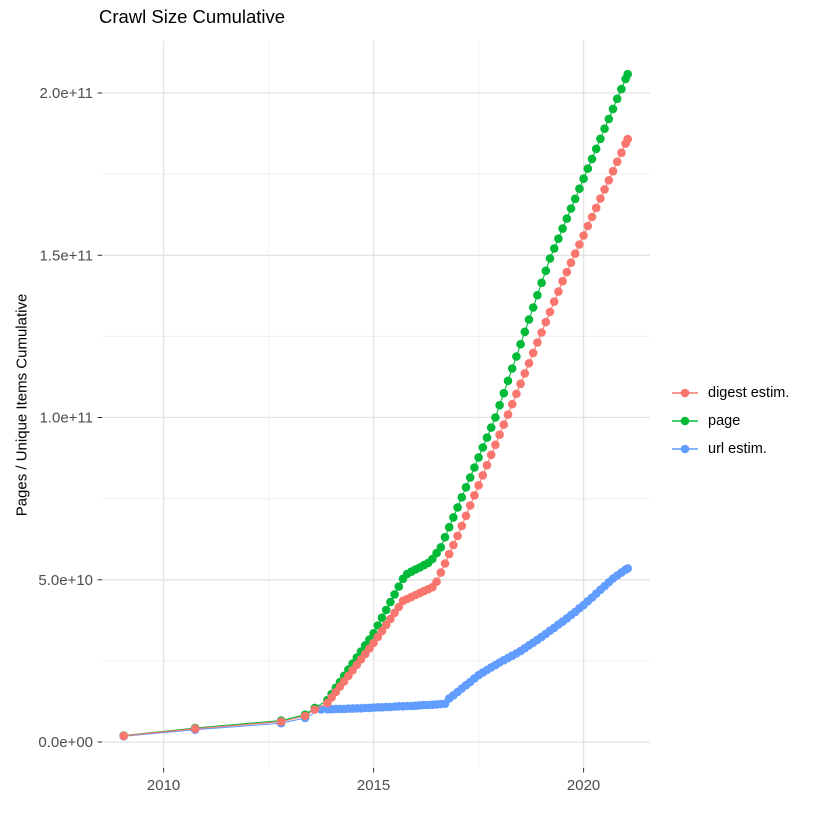 Image resolution: width=826 pixels, height=827 pixels. What do you see at coordinates (685, 449) in the screenshot?
I see `legend-key-url-icon` at bounding box center [685, 449].